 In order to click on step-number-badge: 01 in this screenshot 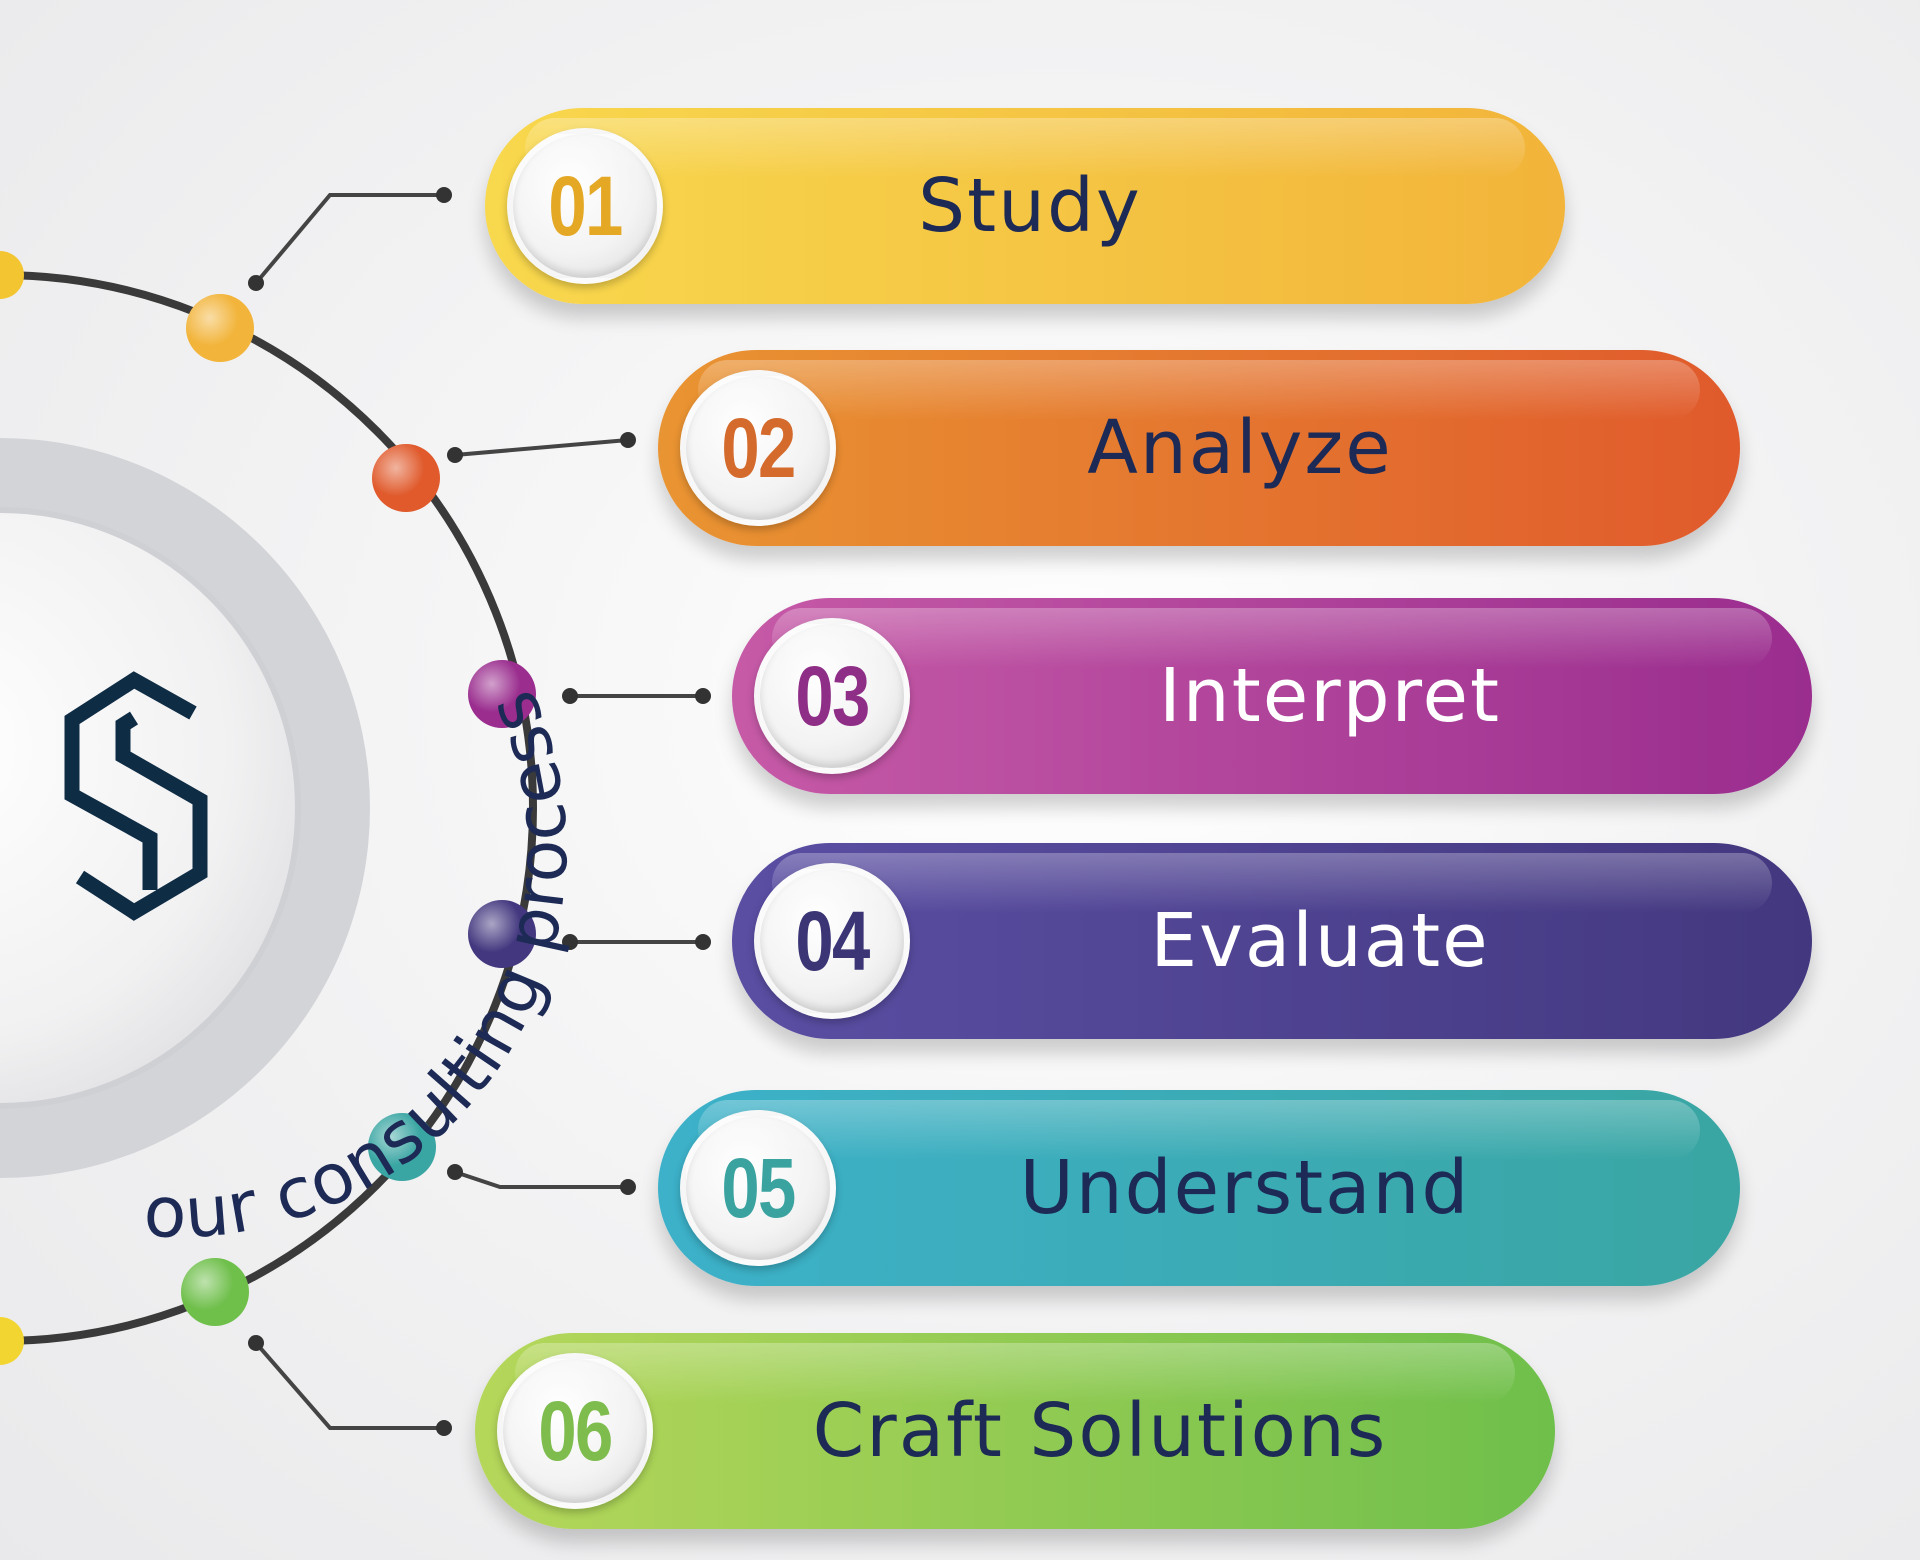, I will do `click(585, 206)`.